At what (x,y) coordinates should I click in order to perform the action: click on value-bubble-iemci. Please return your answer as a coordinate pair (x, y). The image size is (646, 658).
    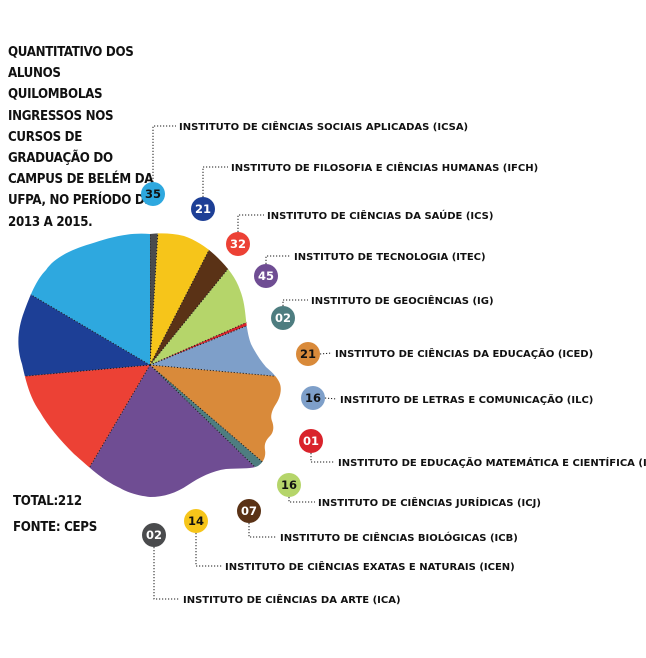
    Looking at the image, I should click on (311, 441).